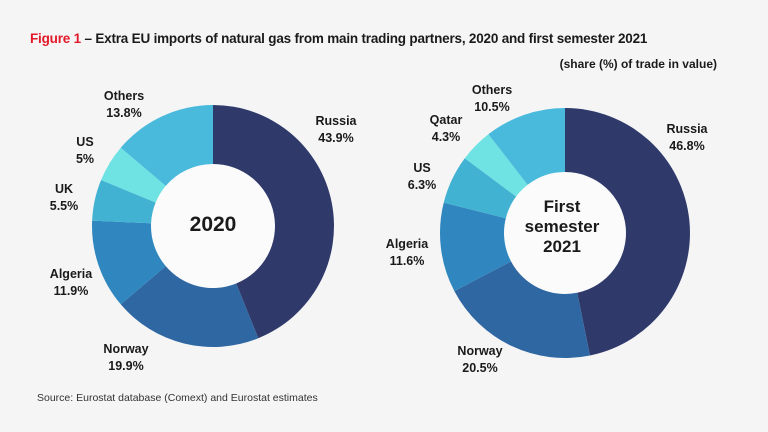 The height and width of the screenshot is (432, 768). What do you see at coordinates (64, 206) in the screenshot?
I see `slice-label-value: 5.5%` at bounding box center [64, 206].